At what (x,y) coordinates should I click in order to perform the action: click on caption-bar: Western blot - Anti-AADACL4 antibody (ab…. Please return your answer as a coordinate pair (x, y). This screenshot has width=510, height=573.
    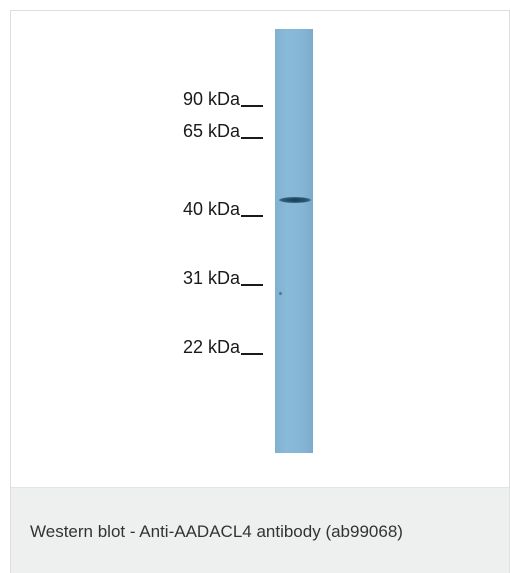
    Looking at the image, I should click on (260, 530).